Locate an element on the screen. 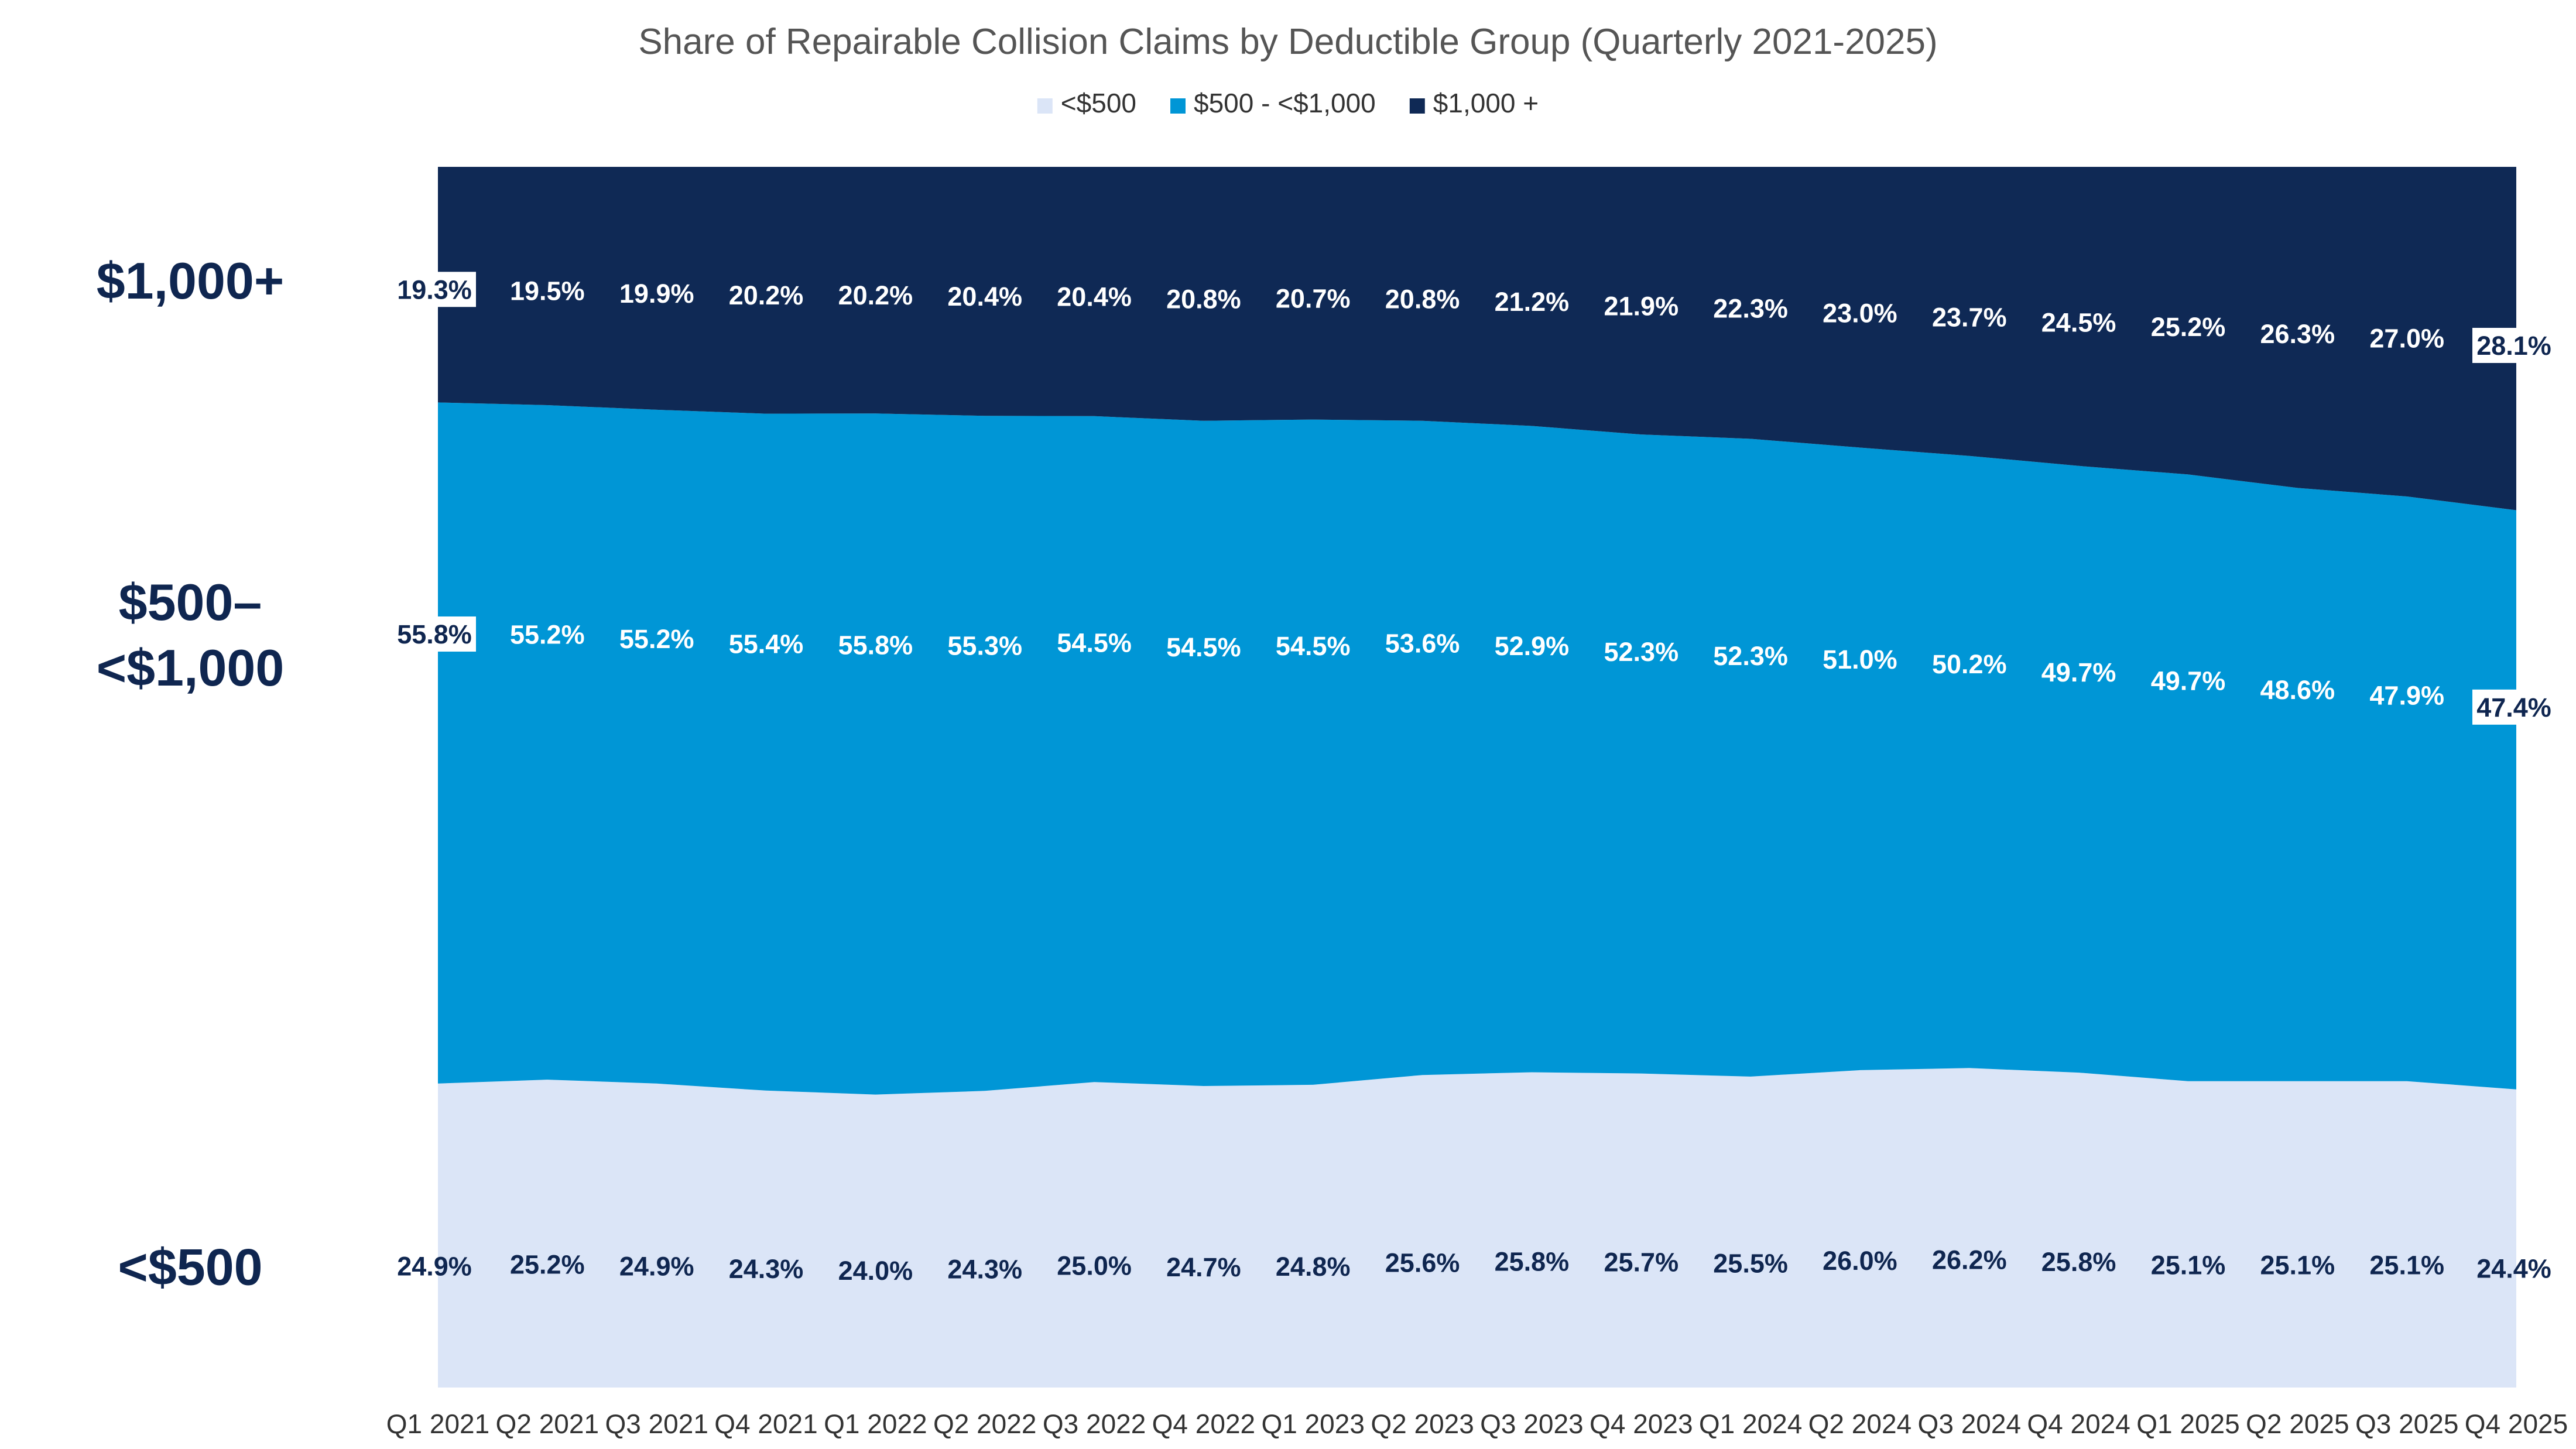  x-tick-label: Q3 2024 is located at coordinates (1969, 1424).